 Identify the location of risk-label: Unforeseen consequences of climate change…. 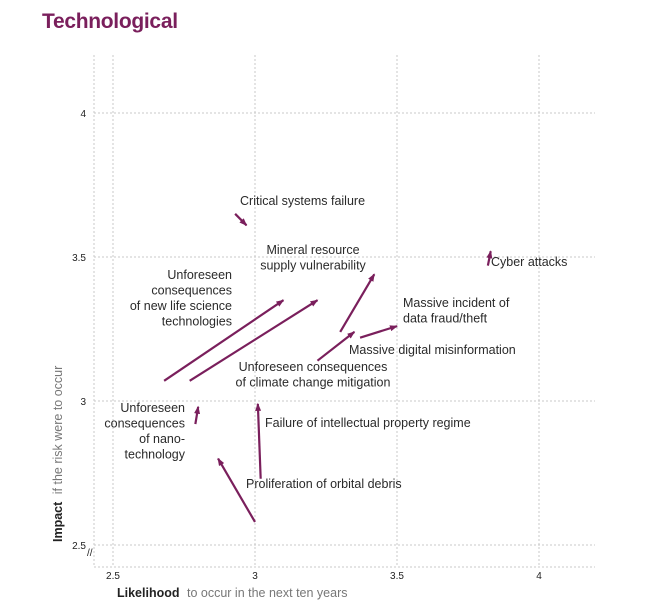
(313, 375).